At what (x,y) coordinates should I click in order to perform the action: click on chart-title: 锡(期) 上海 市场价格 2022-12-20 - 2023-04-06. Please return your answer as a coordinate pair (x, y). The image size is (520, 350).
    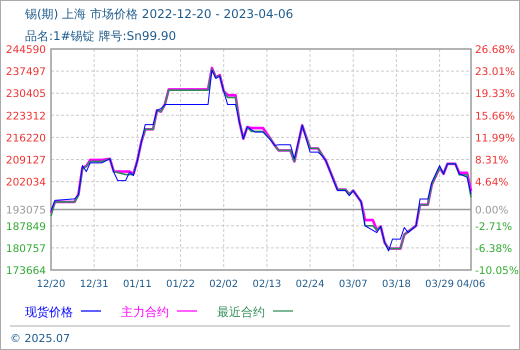
    Looking at the image, I should click on (159, 14).